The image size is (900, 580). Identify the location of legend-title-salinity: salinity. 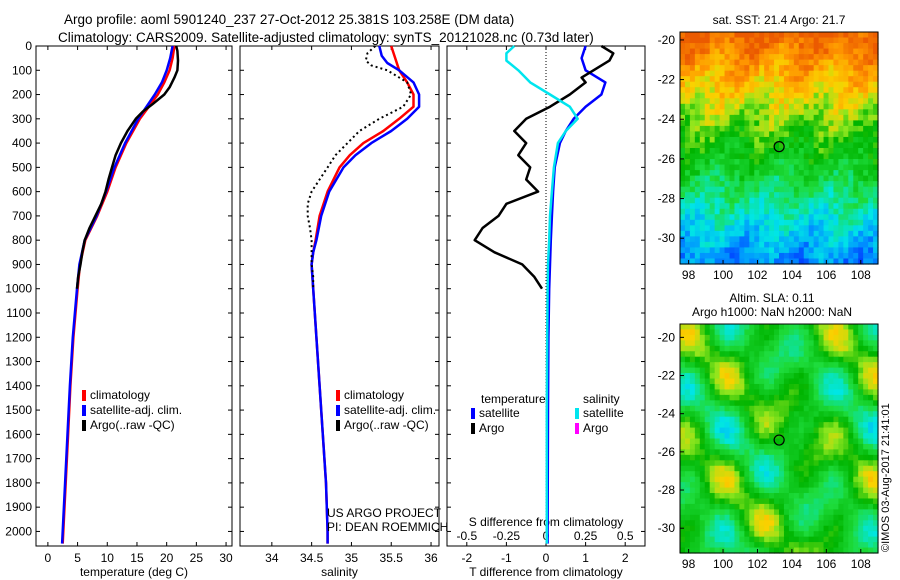
(601, 399).